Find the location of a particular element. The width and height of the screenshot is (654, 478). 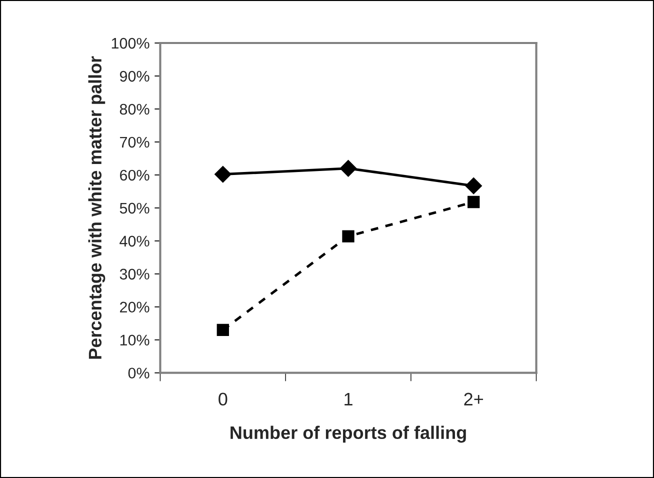

y-axis-title: Percentage with white matter pallor is located at coordinates (97, 207).